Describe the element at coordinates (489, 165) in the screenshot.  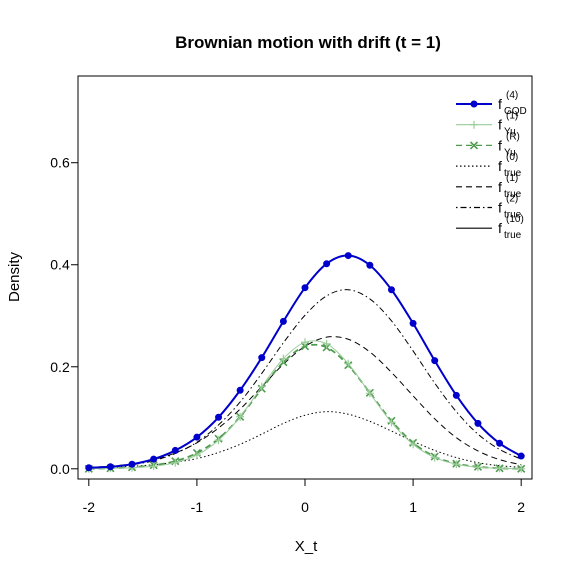
I see `legend-item-4: f (0) true` at that location.